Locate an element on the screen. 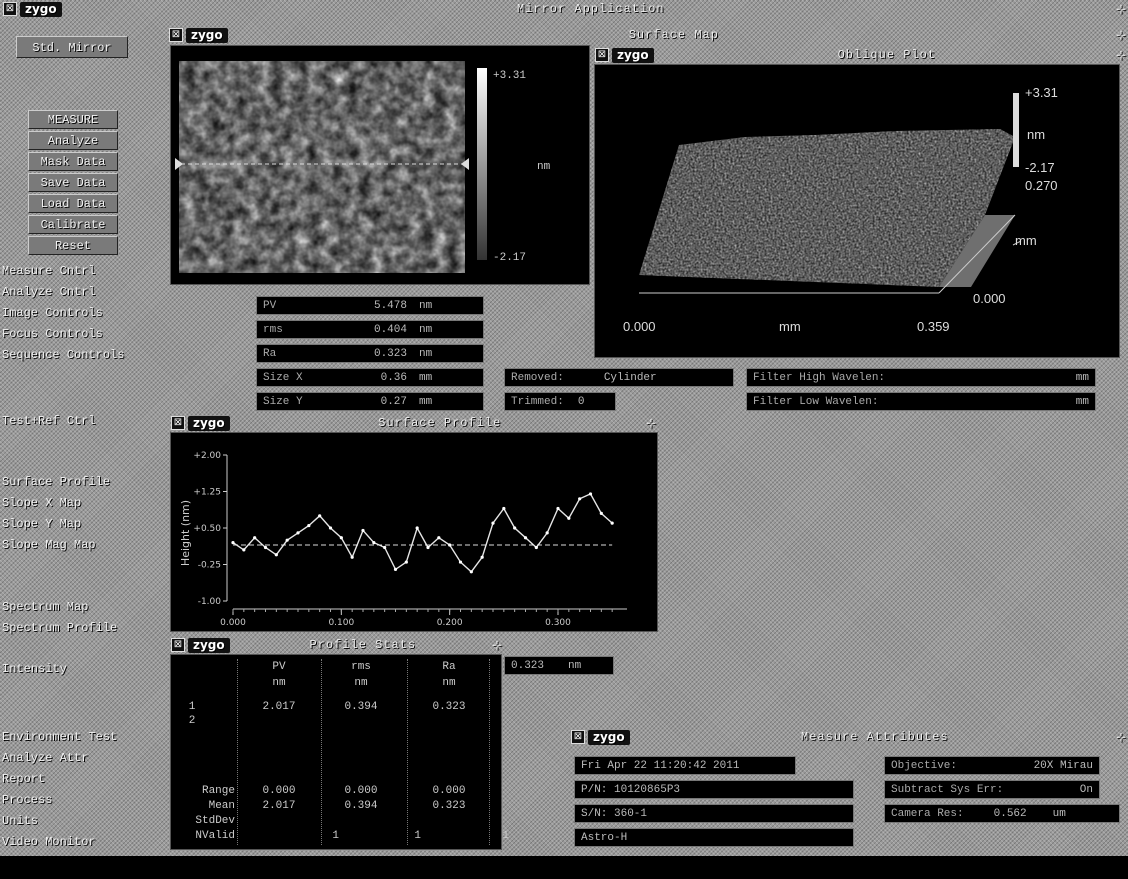 The height and width of the screenshot is (879, 1128). stat-field-rms: rms 0.404 nm is located at coordinates (370, 329).